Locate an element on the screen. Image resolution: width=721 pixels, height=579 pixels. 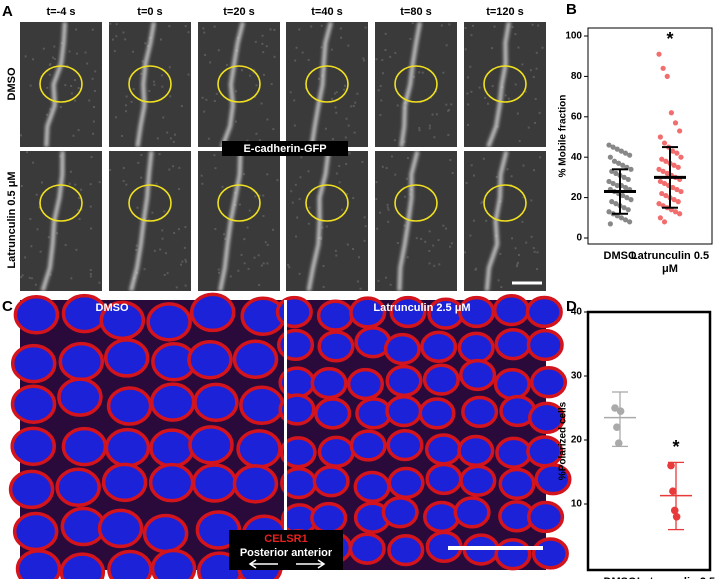
plot-frame is located at coordinates (649, 441).